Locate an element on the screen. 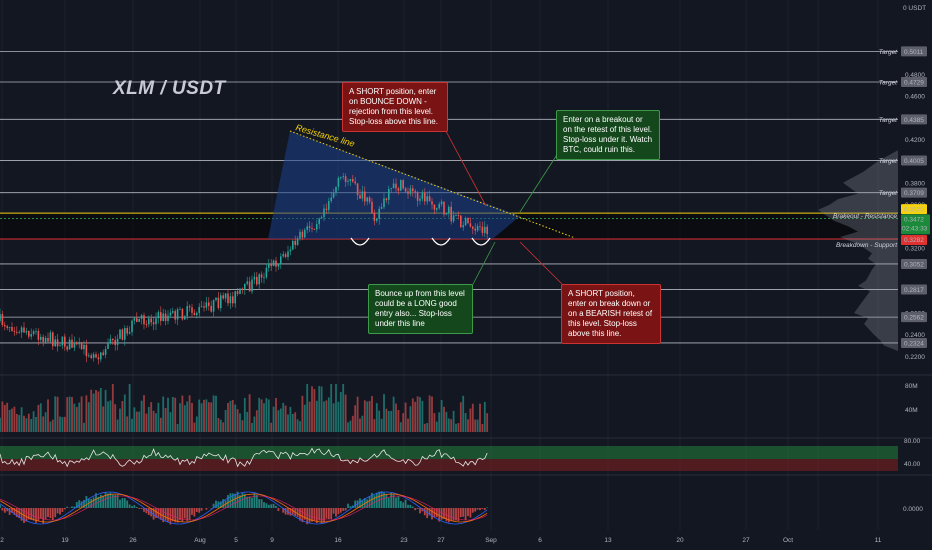  current-price: 0.3472 is located at coordinates (914, 219).